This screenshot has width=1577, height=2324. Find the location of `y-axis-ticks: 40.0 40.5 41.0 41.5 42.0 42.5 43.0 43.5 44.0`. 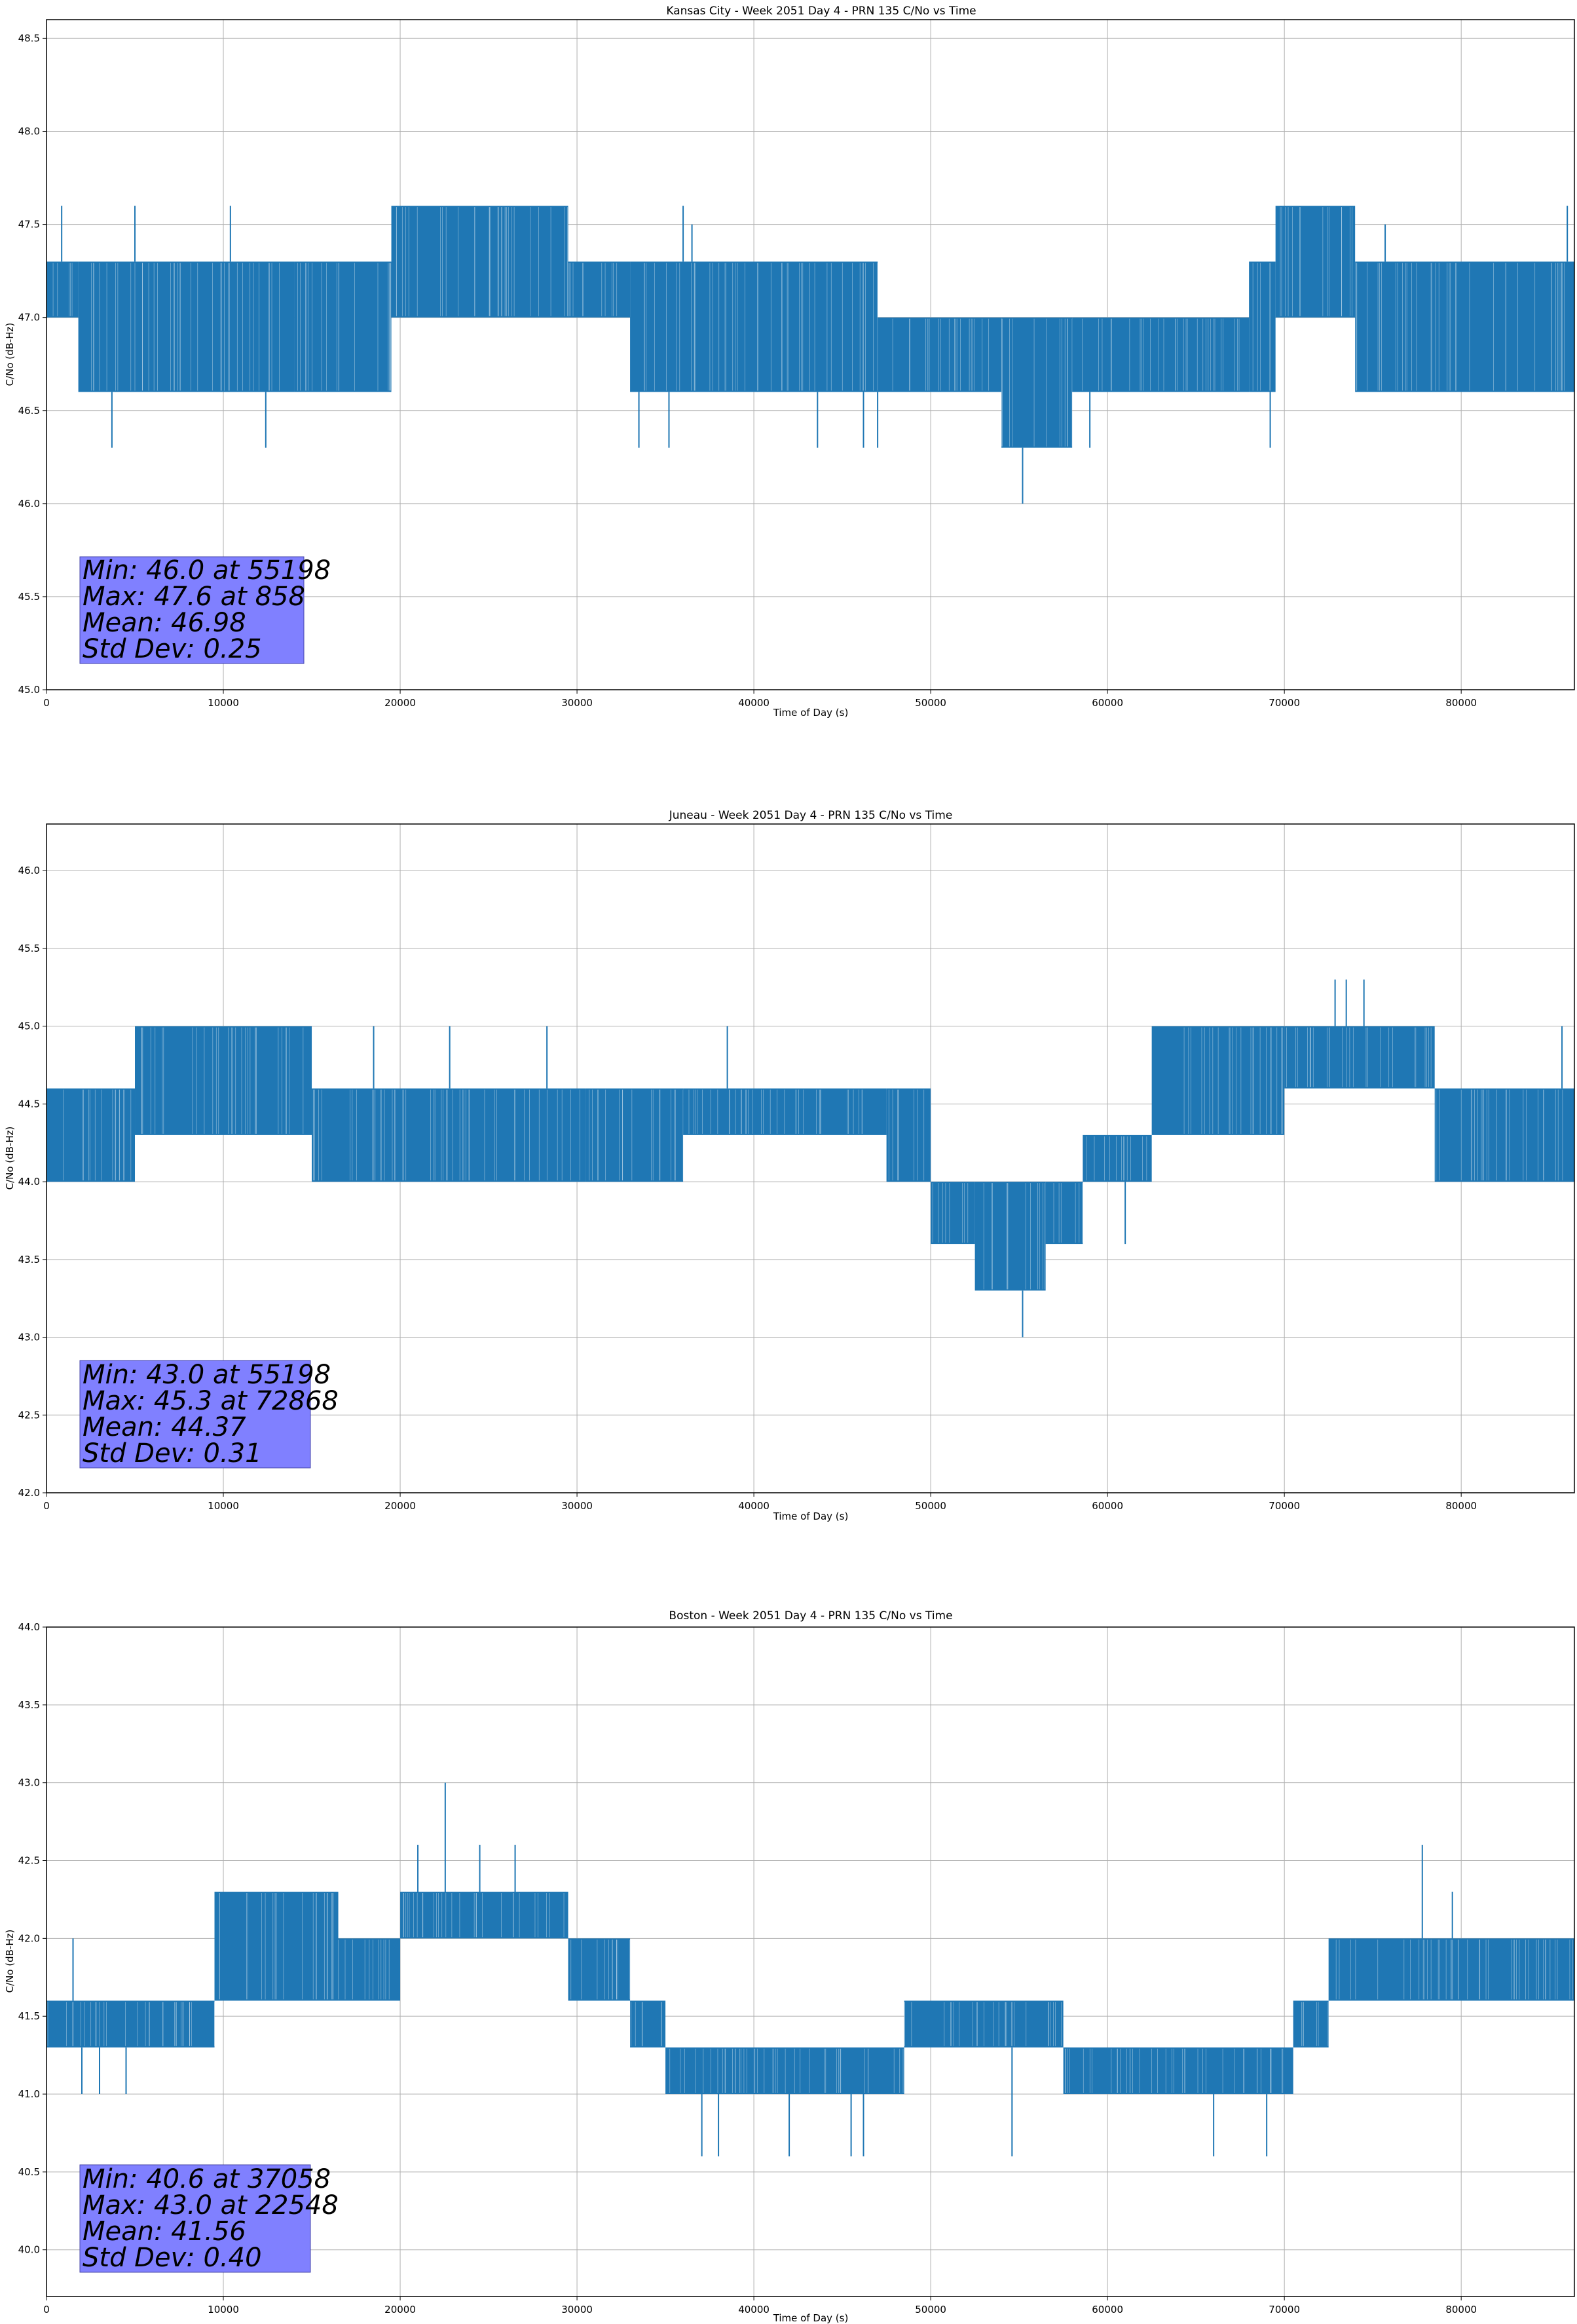

y-axis-ticks: 40.0 40.5 41.0 41.5 42.0 42.5 43.0 43.5 44.0 is located at coordinates (32, 1938).